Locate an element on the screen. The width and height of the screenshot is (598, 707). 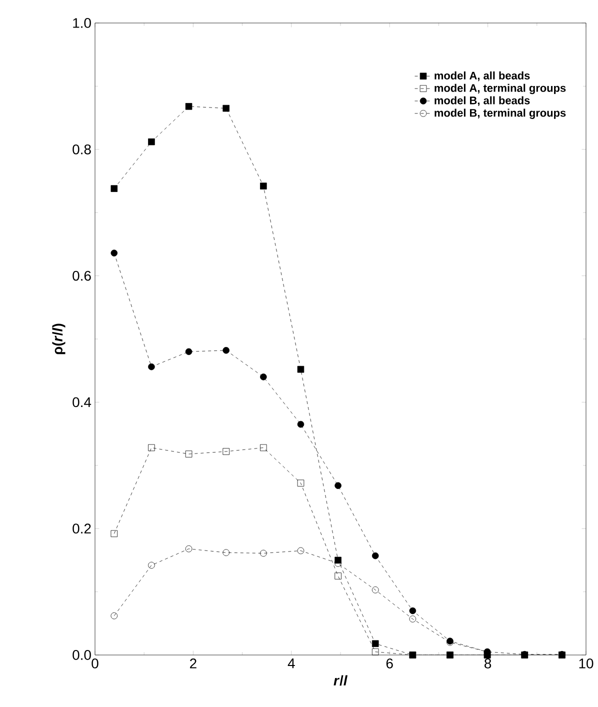
y-tick-label: 0.4 is located at coordinates (82, 402).